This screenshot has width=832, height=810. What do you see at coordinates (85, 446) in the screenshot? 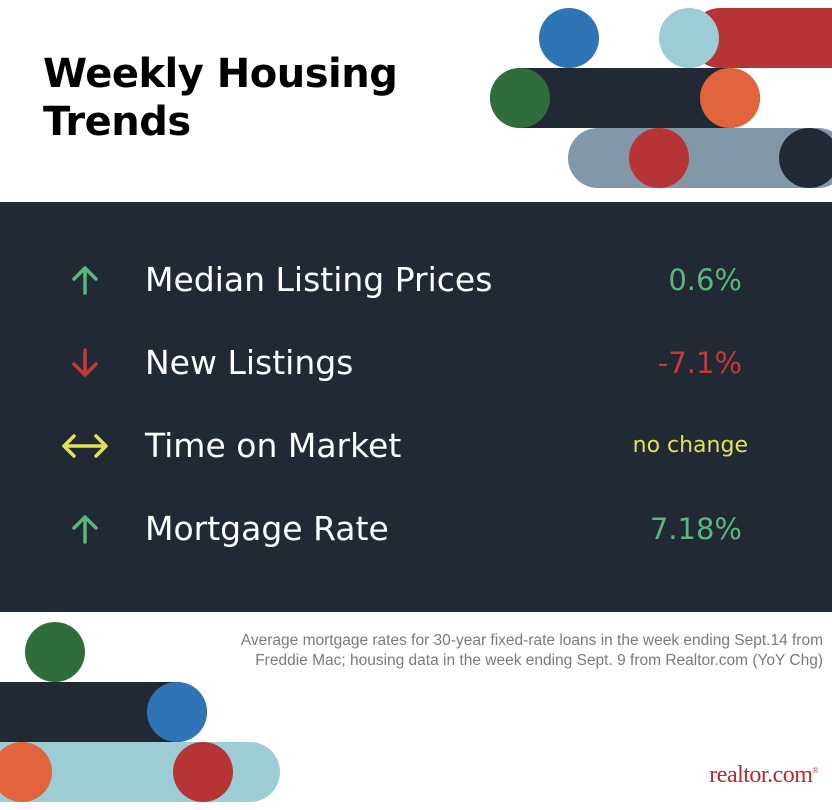
I see `arrow-left-right-icon` at bounding box center [85, 446].